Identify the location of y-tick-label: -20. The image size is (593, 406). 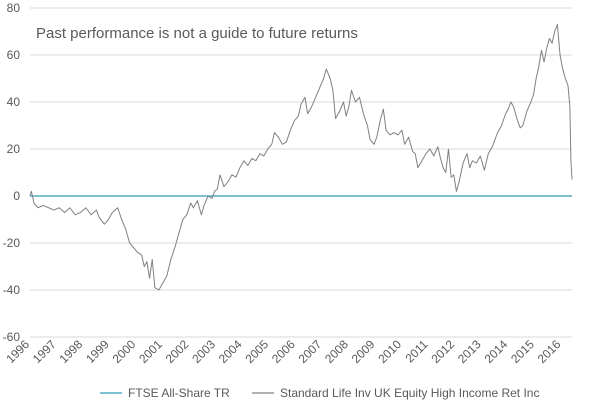
(12, 243).